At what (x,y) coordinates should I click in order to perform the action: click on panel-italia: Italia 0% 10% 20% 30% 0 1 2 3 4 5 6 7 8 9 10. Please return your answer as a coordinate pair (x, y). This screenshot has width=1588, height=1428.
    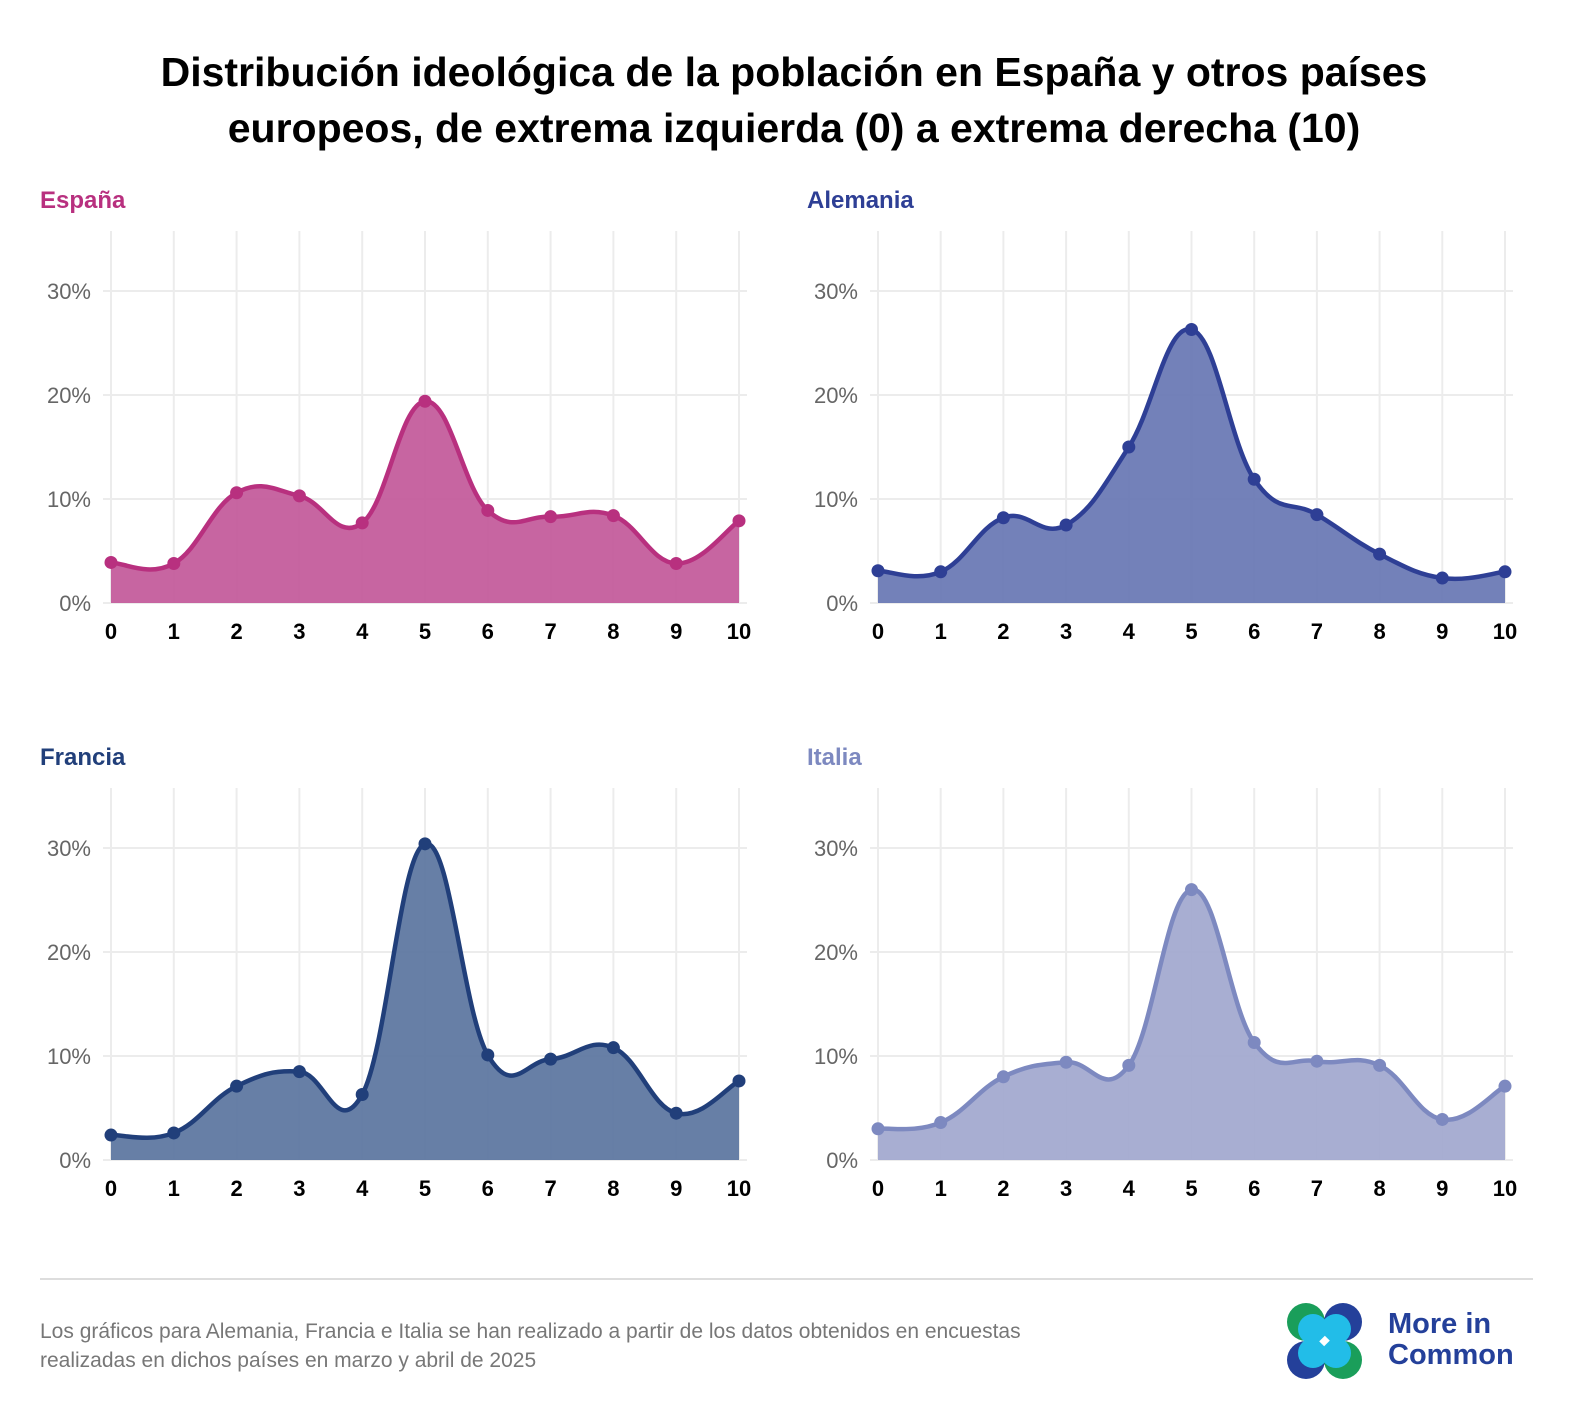
    Looking at the image, I should click on (1162, 972).